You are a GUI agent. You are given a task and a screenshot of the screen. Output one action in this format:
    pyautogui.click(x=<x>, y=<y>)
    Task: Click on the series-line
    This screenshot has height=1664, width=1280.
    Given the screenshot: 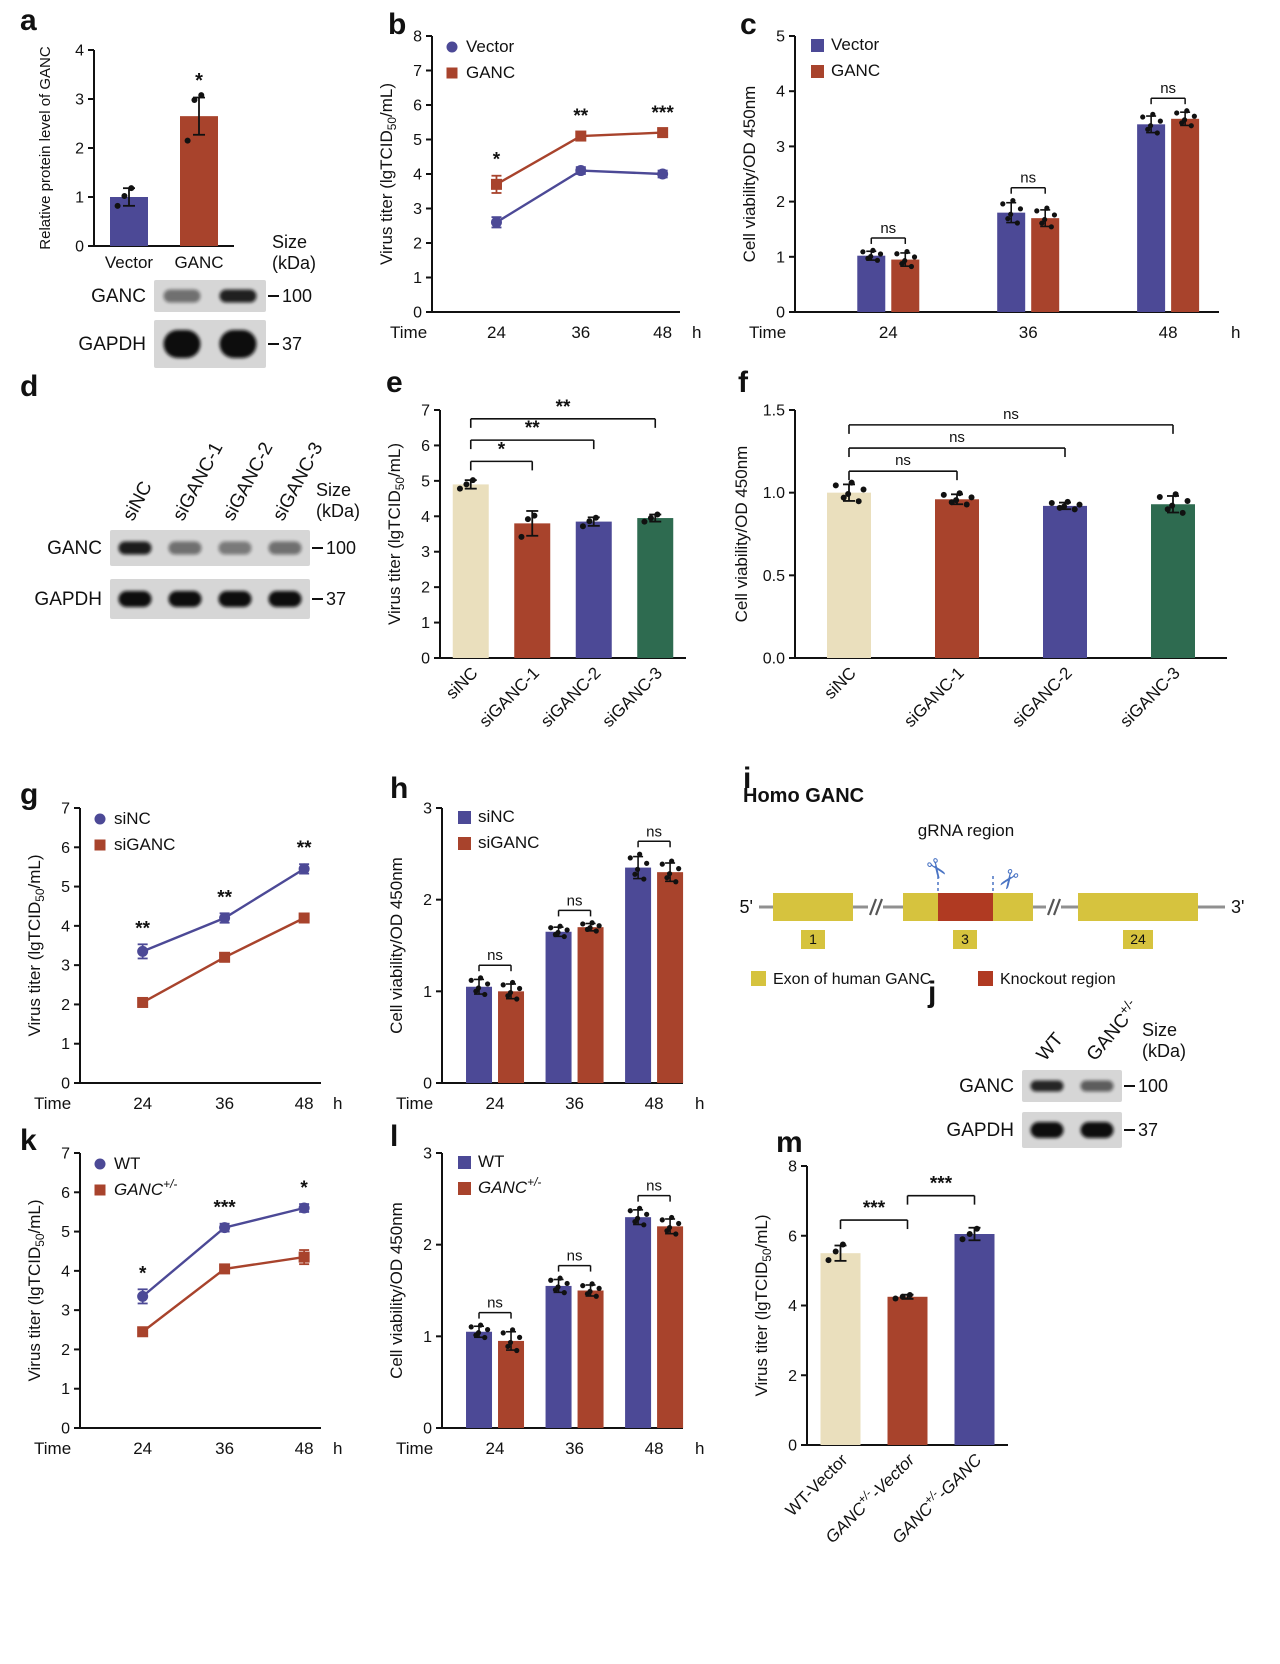 What is the action you would take?
    pyautogui.click(x=579, y=196)
    